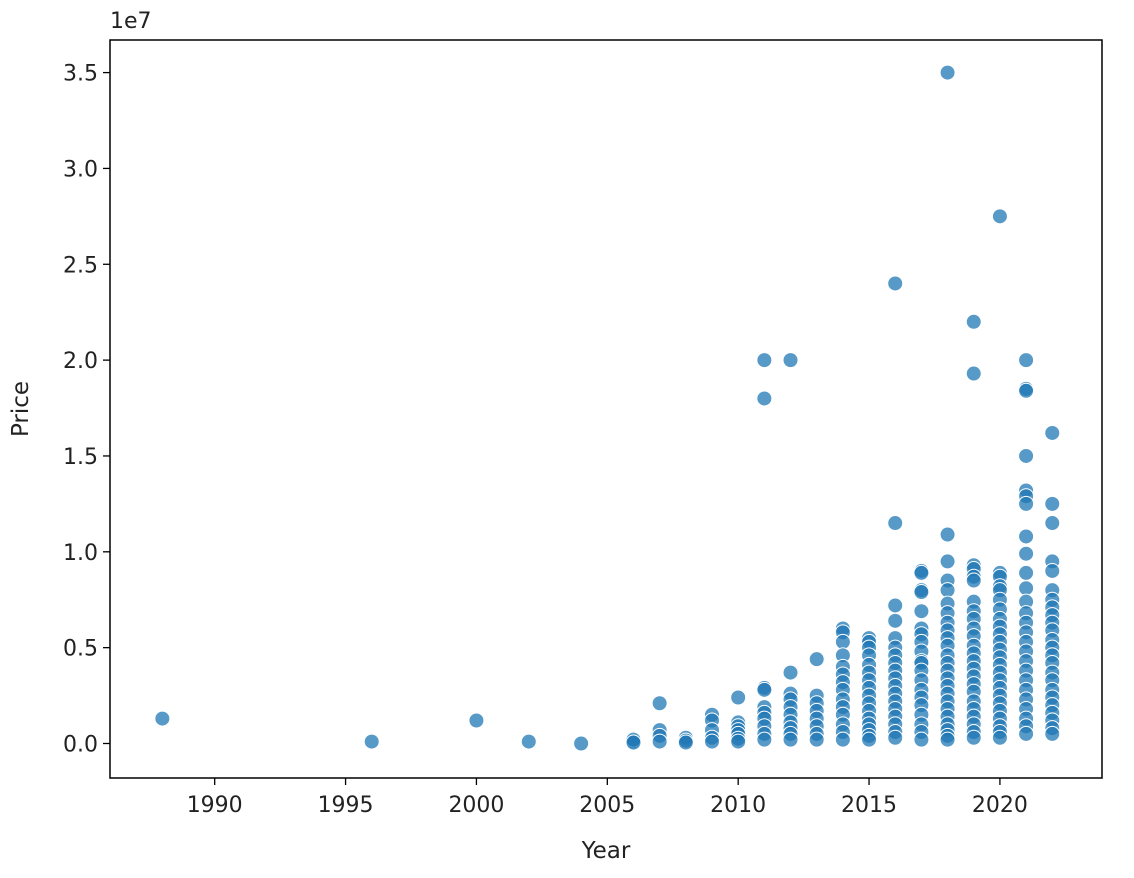 This screenshot has height=878, width=1134. What do you see at coordinates (80, 553) in the screenshot?
I see `y-tick-label: 1.0` at bounding box center [80, 553].